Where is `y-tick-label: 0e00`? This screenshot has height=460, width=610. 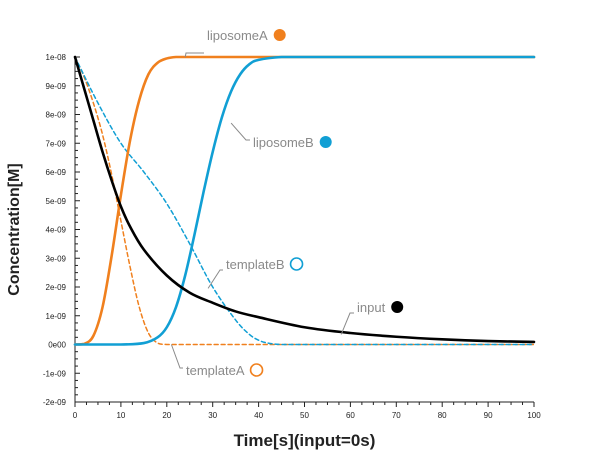
y-tick-label: 0e00 is located at coordinates (57, 345).